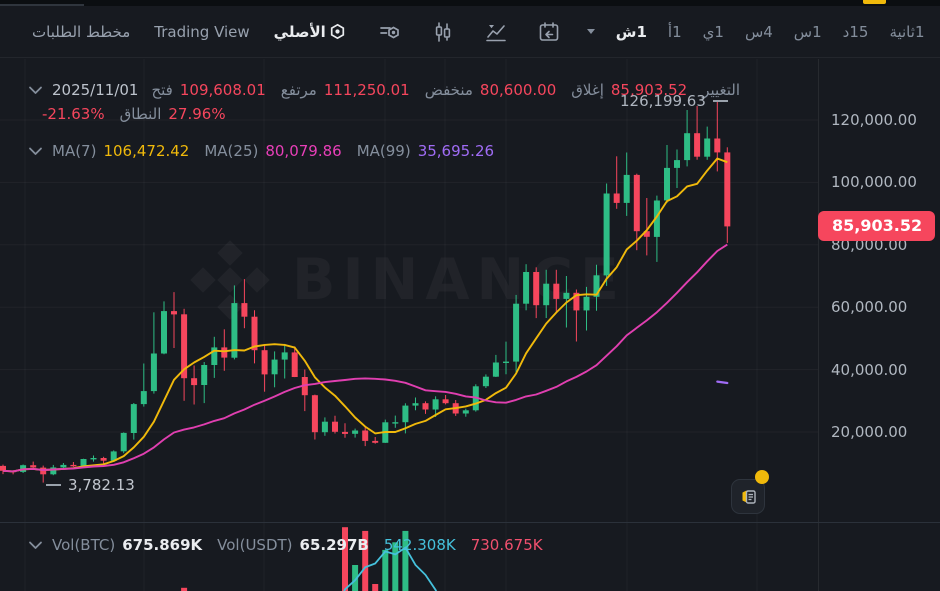 This screenshot has height=591, width=940. Describe the element at coordinates (874, 2) in the screenshot. I see `active-tab-indicator` at that location.